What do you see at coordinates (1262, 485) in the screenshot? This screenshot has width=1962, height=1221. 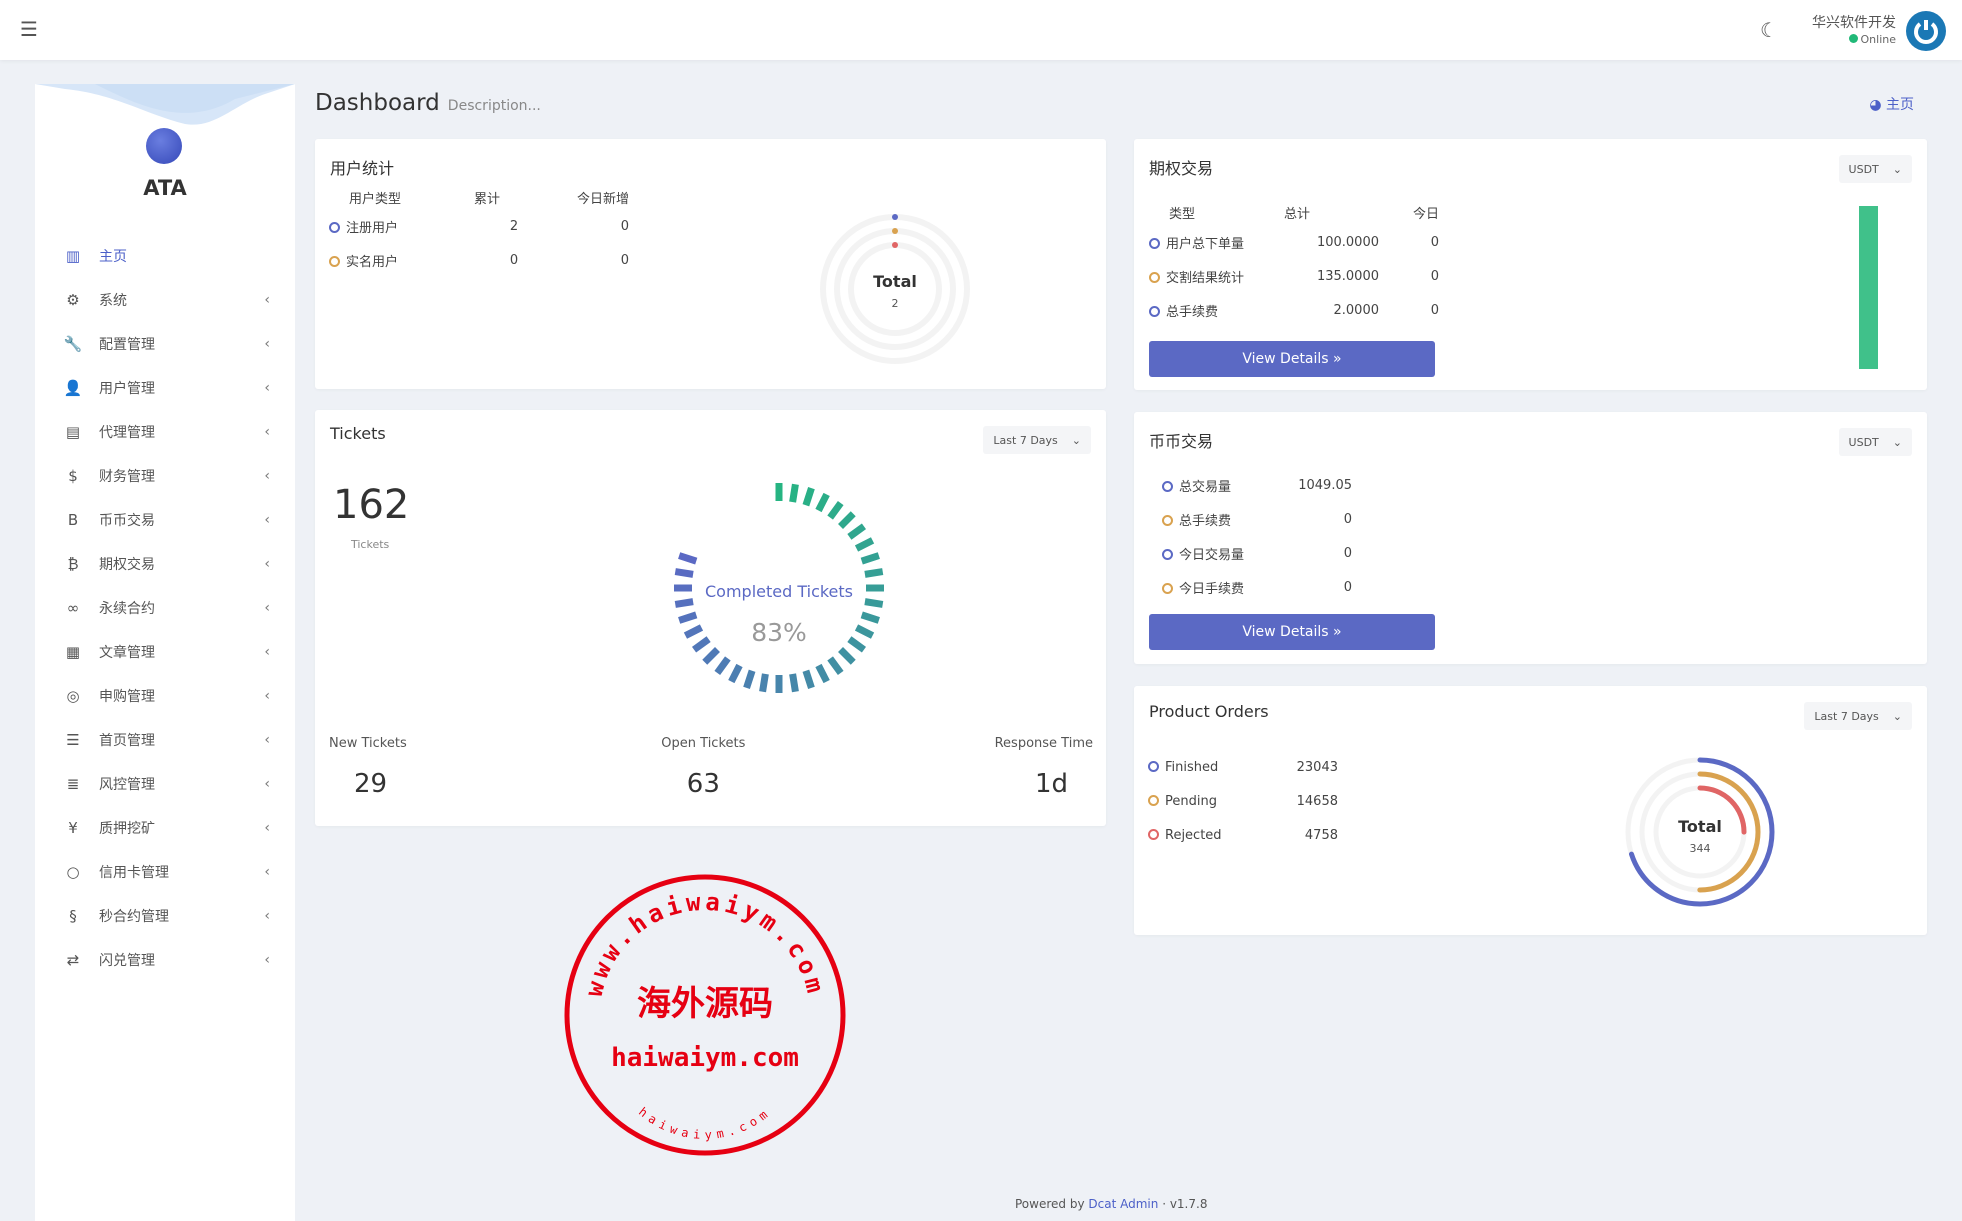 I see `table-row: 总交易量 1049.05` at bounding box center [1262, 485].